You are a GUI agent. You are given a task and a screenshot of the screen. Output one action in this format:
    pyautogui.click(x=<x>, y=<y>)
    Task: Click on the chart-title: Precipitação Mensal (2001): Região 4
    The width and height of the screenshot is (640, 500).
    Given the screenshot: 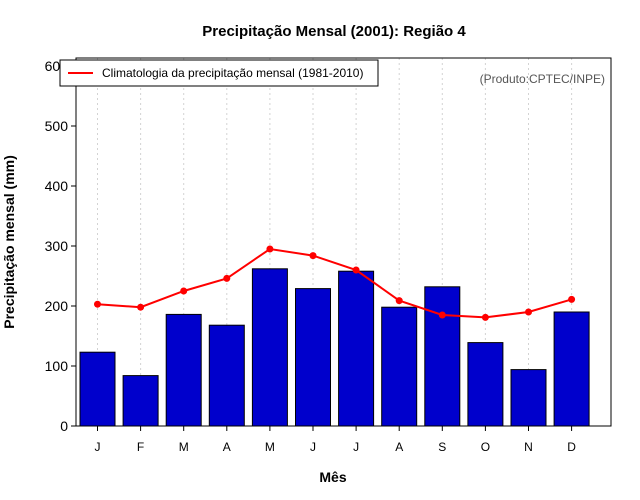 What is the action you would take?
    pyautogui.click(x=334, y=31)
    